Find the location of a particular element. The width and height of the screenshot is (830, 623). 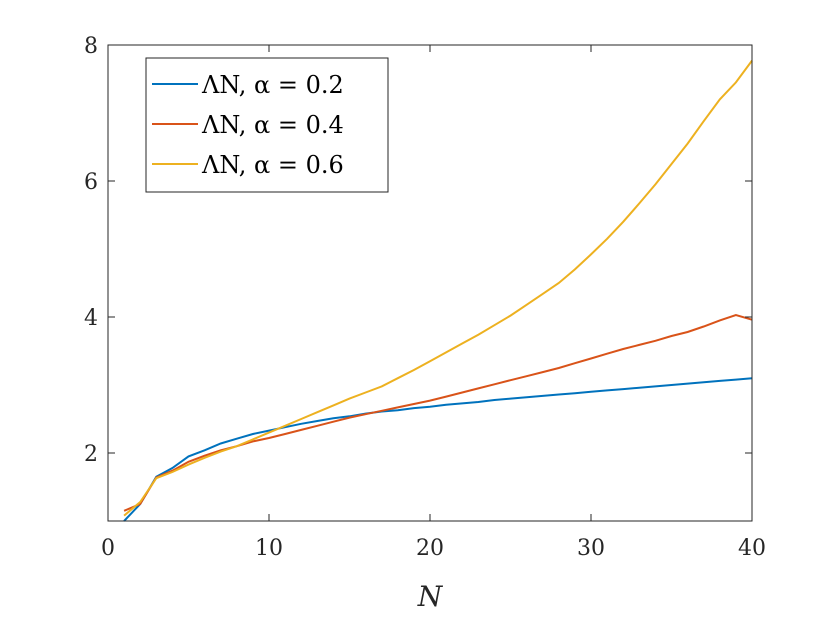

x-tick-label: 40 is located at coordinates (752, 548).